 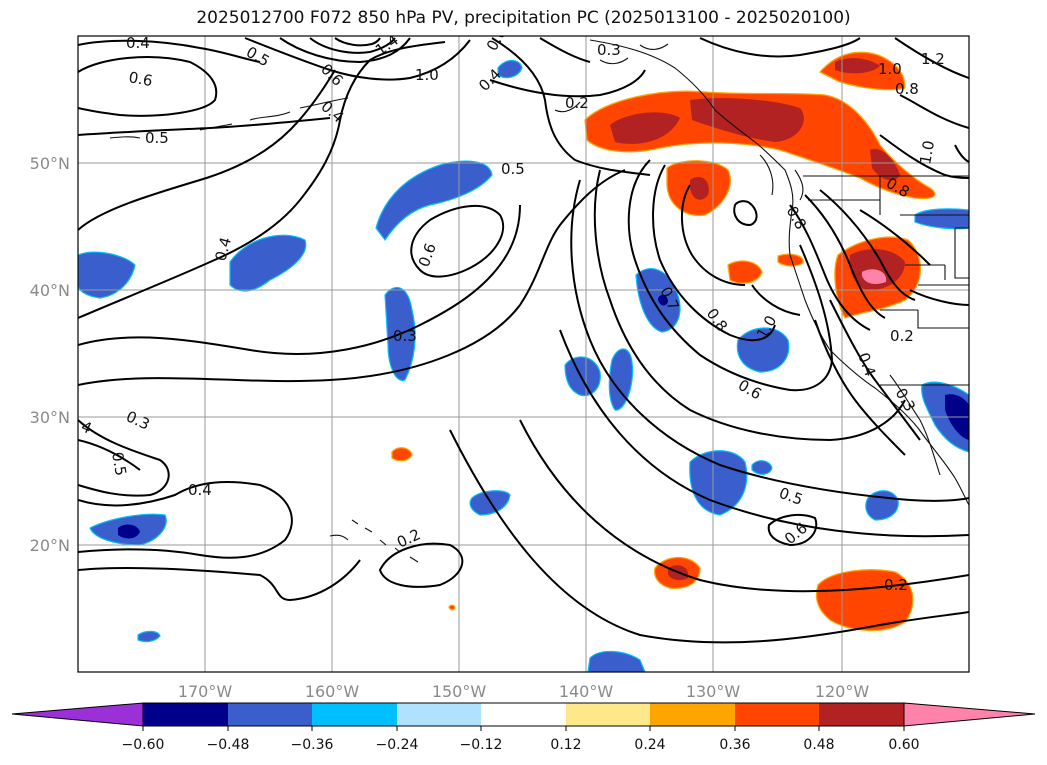 I want to click on longitude-labels: 170°W 160°W 150°W 140°W 130°W 120°W, so click(x=524, y=691).